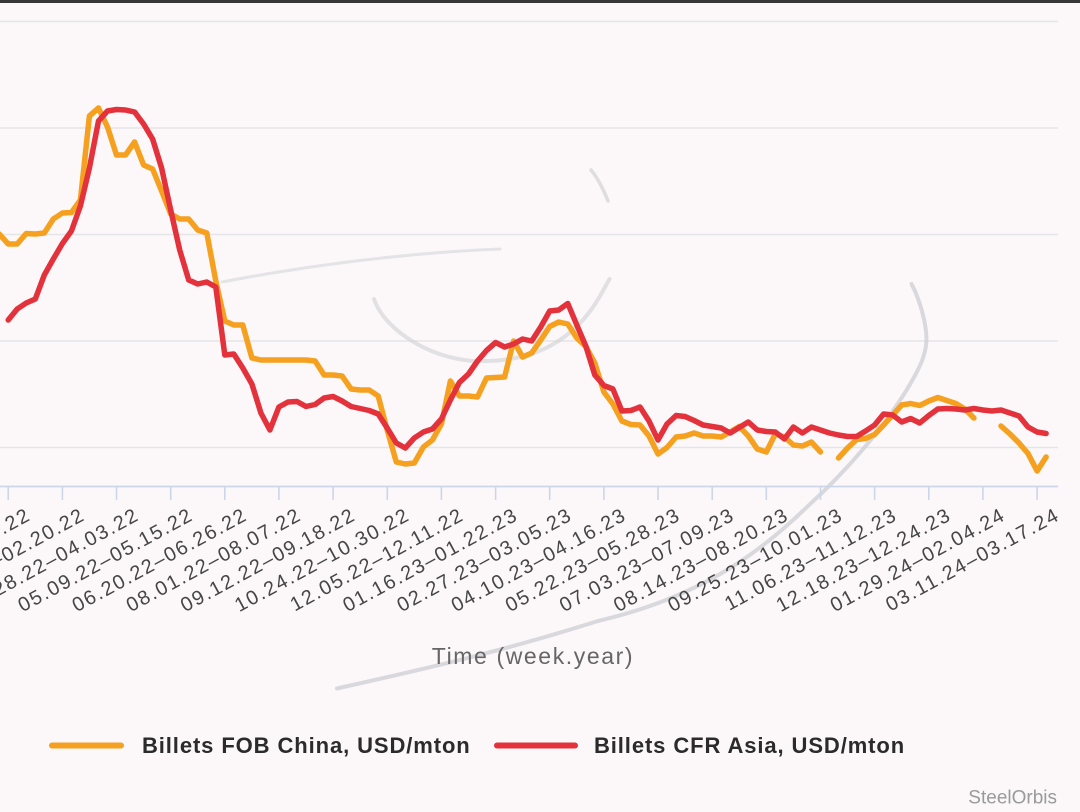 The image size is (1080, 812). I want to click on svg-text: SteelOrbis, so click(1012, 798).